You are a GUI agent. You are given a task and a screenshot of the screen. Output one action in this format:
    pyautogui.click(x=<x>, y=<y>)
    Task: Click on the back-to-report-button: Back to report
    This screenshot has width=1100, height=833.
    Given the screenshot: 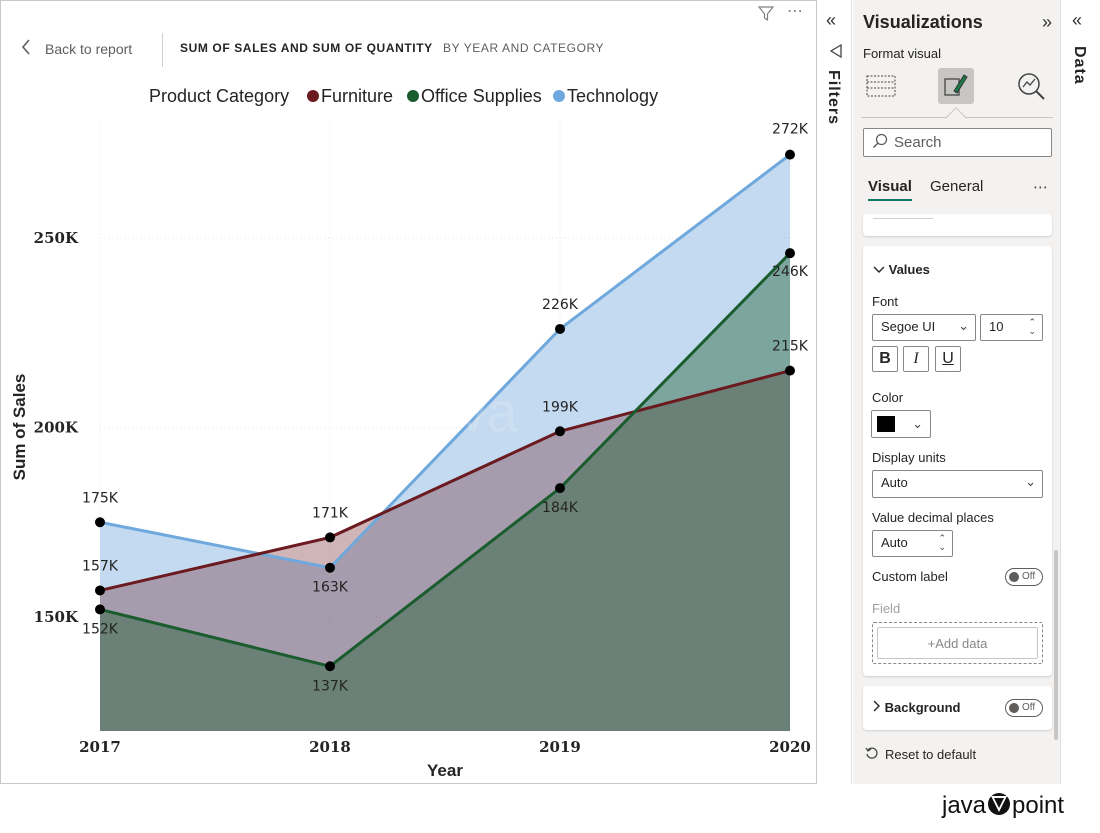 What is the action you would take?
    pyautogui.click(x=76, y=48)
    